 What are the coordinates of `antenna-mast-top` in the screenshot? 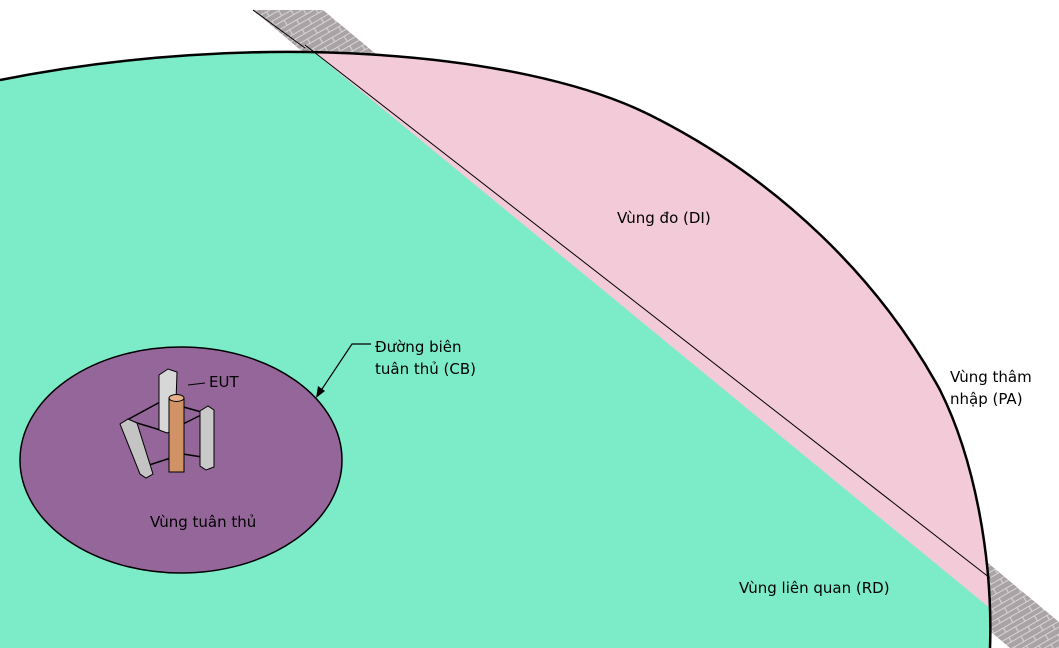 It's located at (176, 398).